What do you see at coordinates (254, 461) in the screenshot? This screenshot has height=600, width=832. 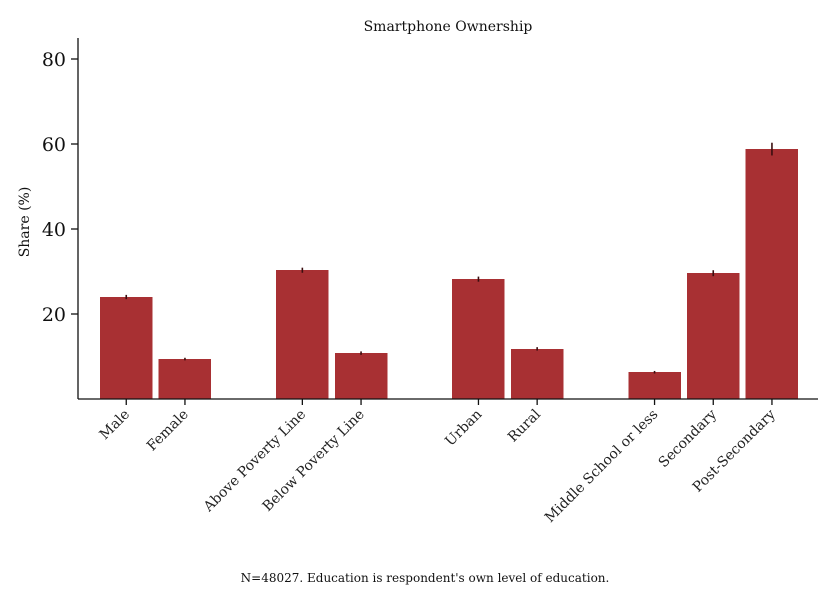 I see `x-tick-label-above-poverty-line: Above Poverty Line` at bounding box center [254, 461].